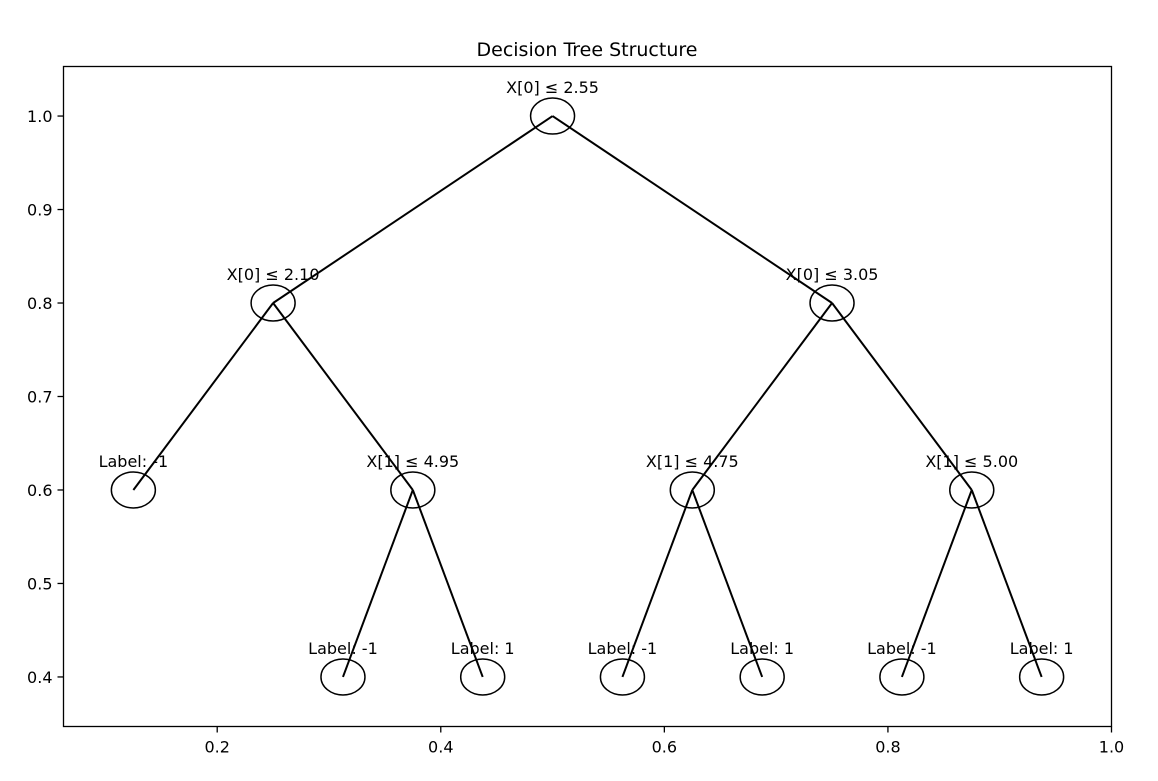 The height and width of the screenshot is (781, 1158). What do you see at coordinates (39, 677) in the screenshot?
I see `y-tick-label: 0.4` at bounding box center [39, 677].